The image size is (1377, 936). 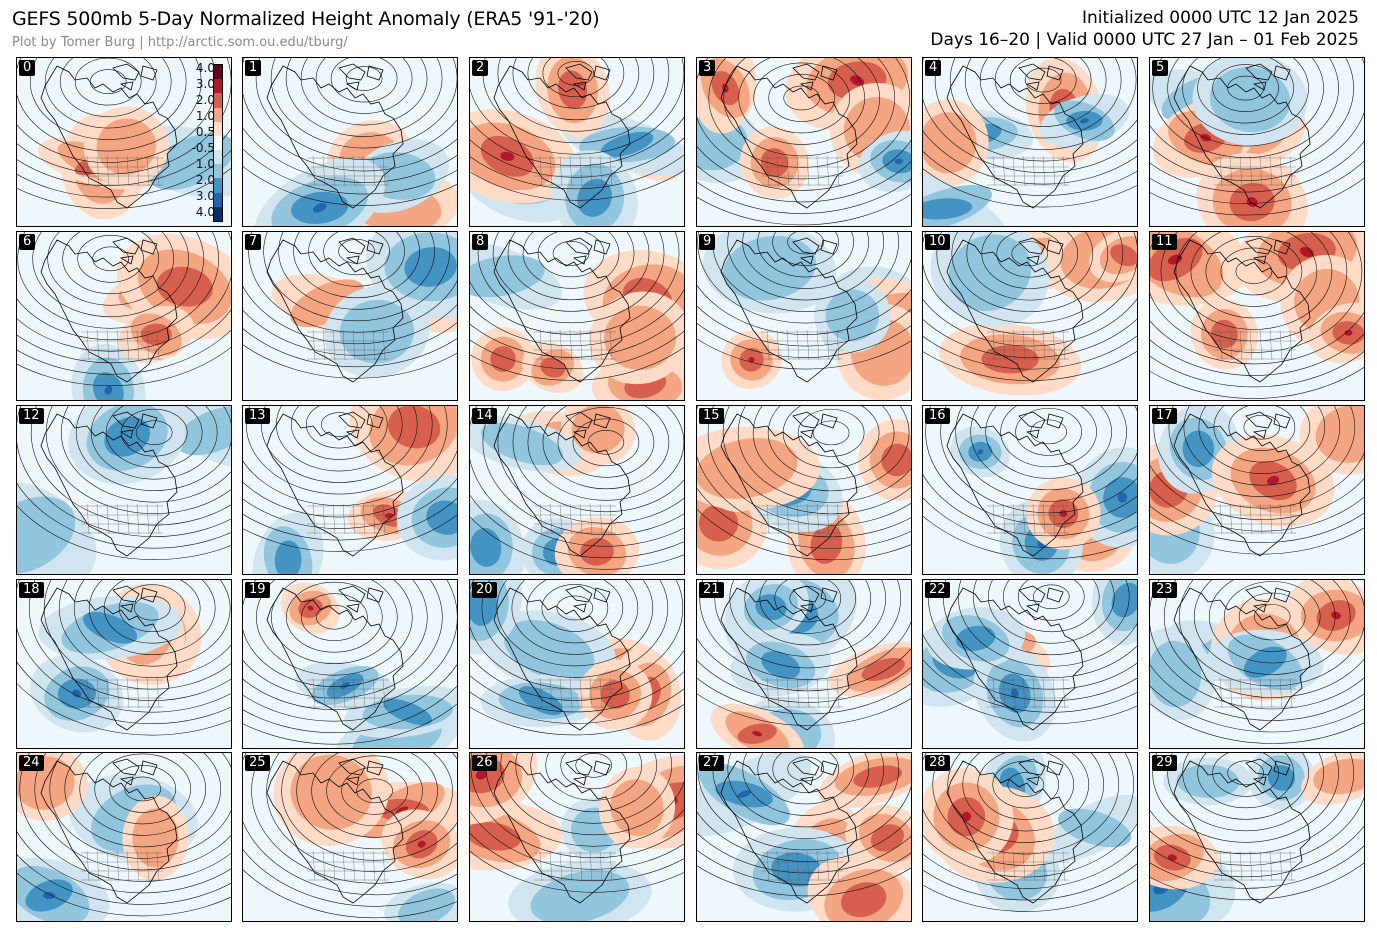 I want to click on ensemble-member-panel: 0 4.0 3.0 2.0 1.0 0.5 -0.5 1.0 2.0 3.0 4.0, so click(x=124, y=142).